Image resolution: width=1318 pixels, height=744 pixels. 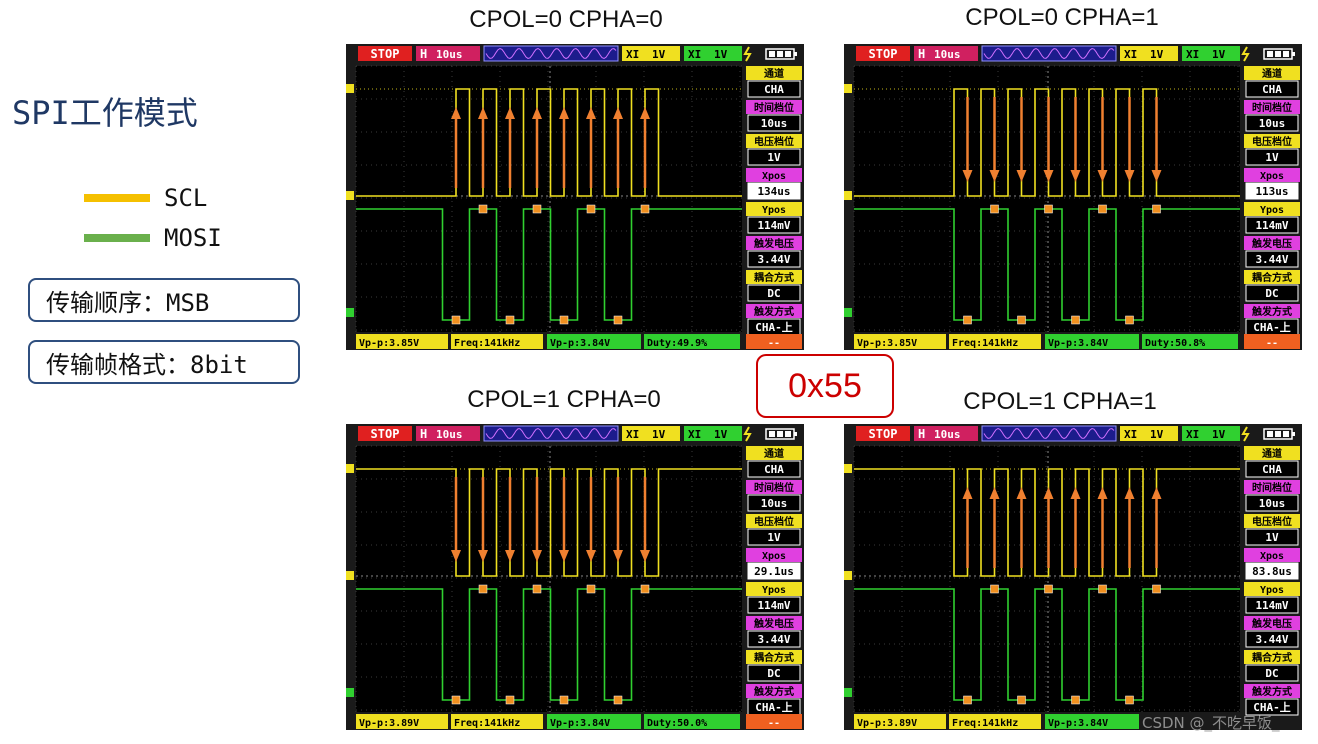 I want to click on overview-wave, so click(x=1049, y=53).